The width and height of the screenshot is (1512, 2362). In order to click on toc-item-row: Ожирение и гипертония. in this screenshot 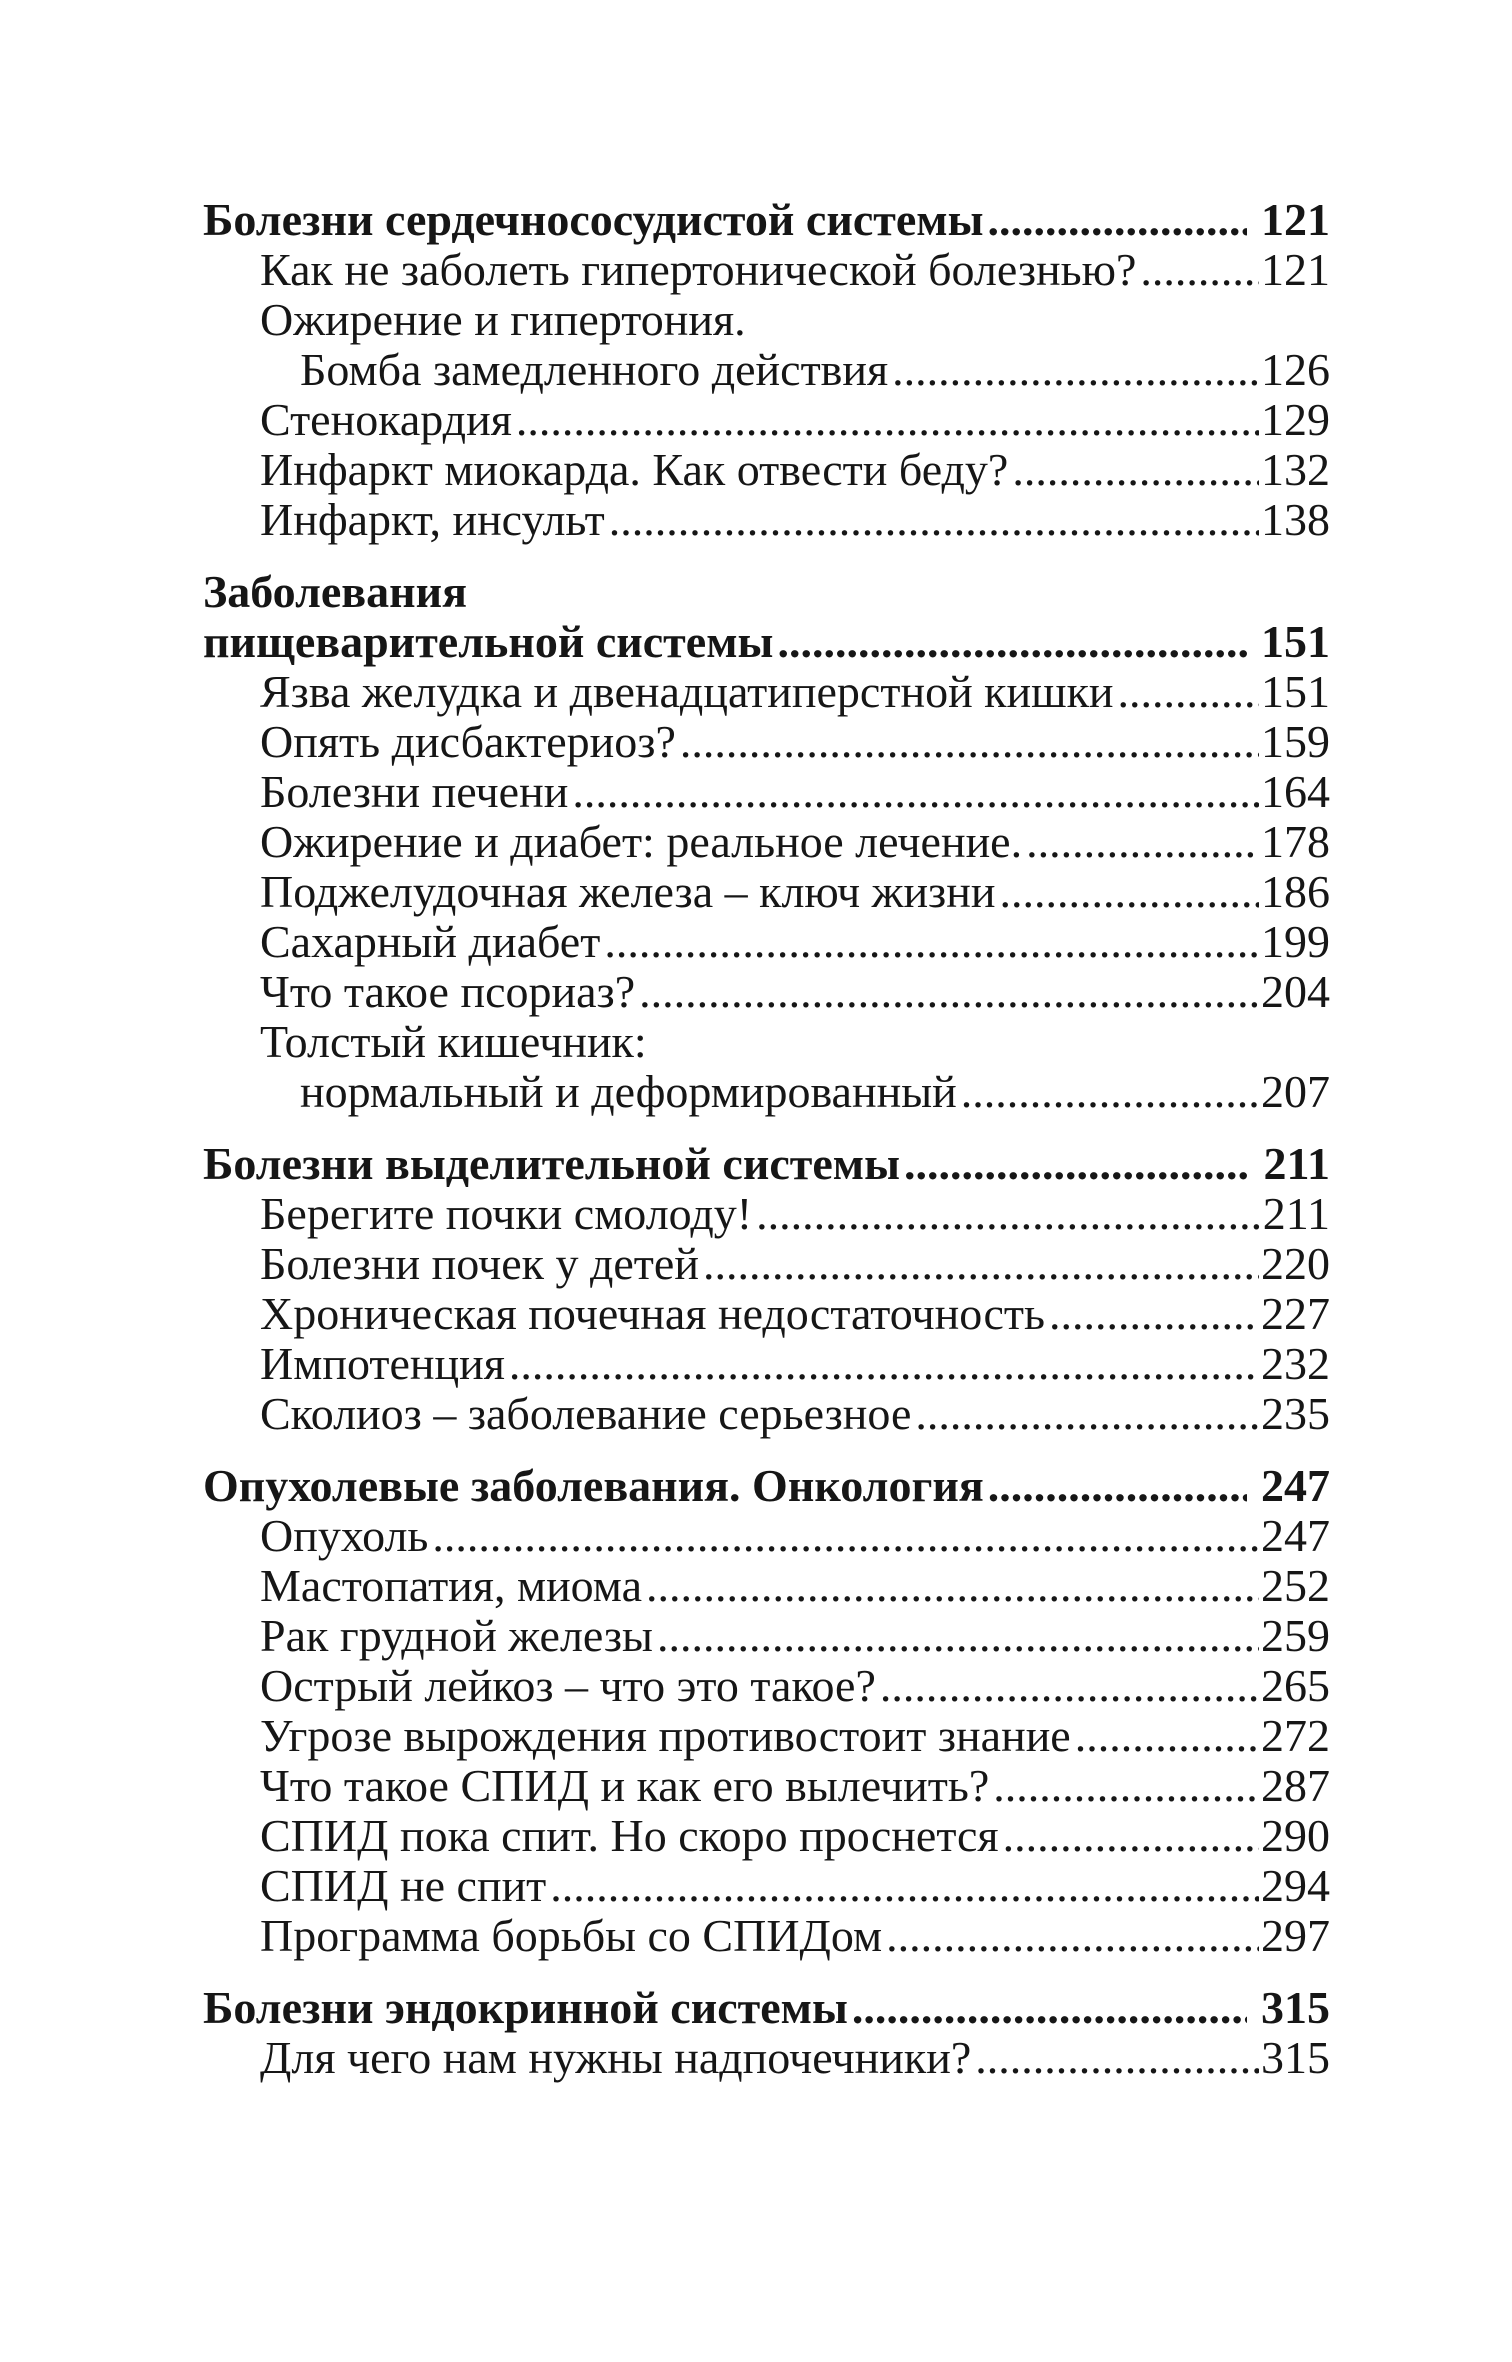, I will do `click(766, 320)`.